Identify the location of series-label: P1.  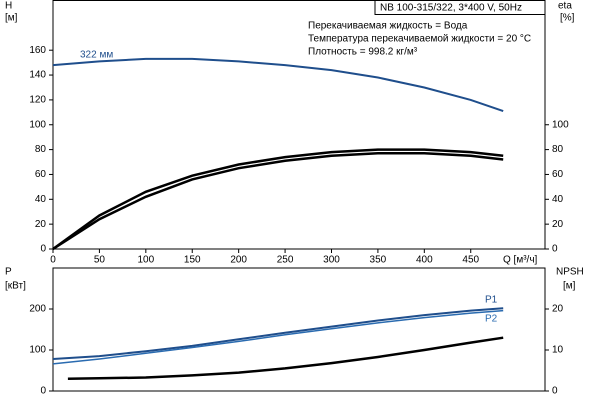
(491, 300).